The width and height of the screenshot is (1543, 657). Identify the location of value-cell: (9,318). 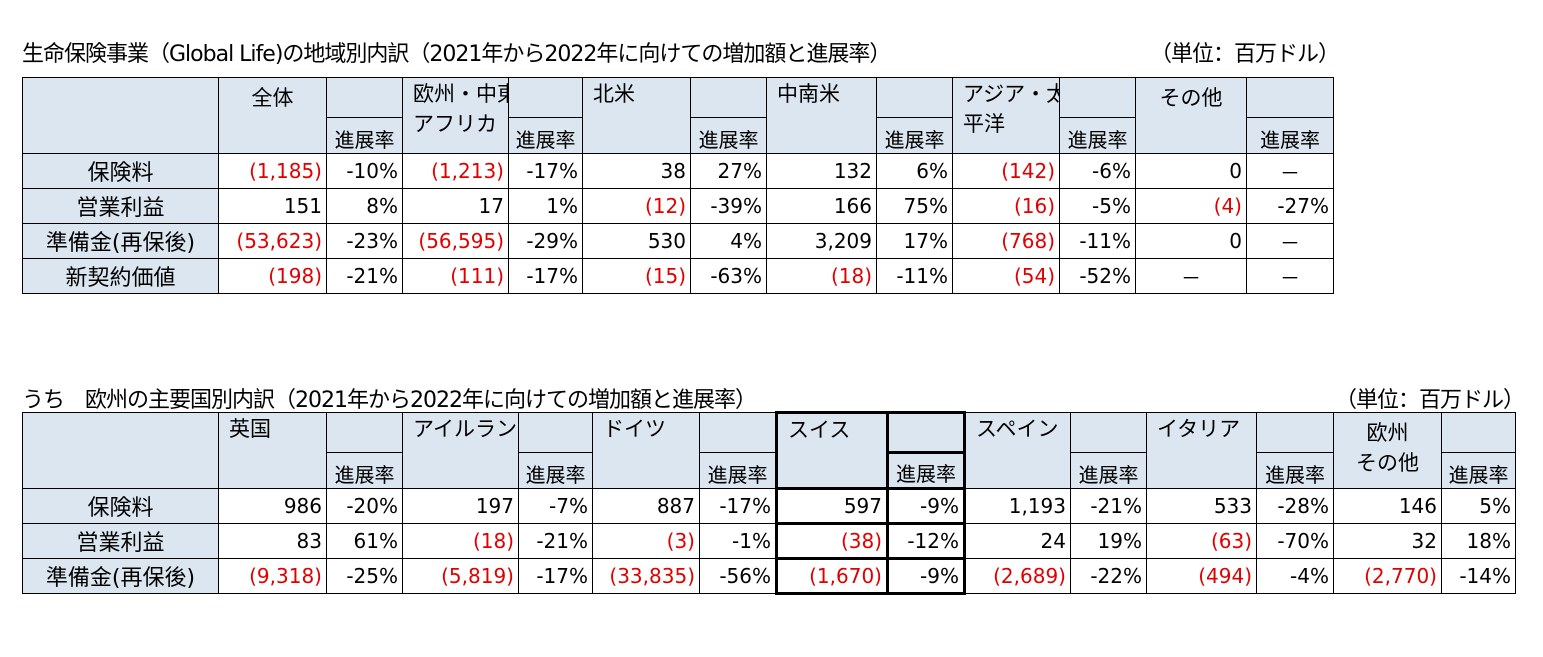
(272, 576).